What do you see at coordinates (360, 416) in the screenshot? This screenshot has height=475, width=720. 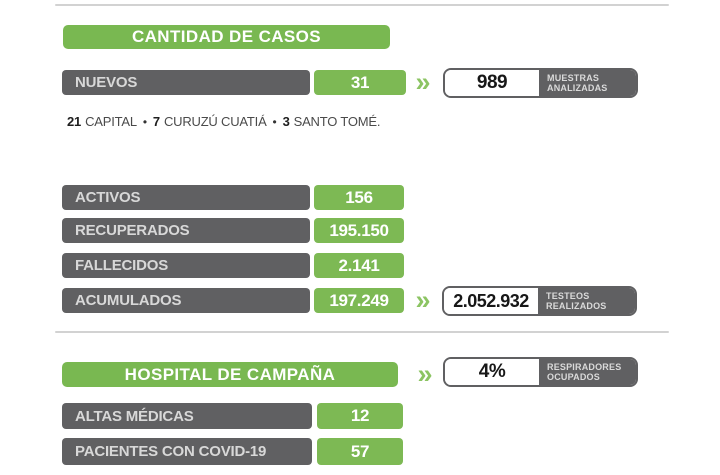 I see `stat-value-altas-medicas: 12` at bounding box center [360, 416].